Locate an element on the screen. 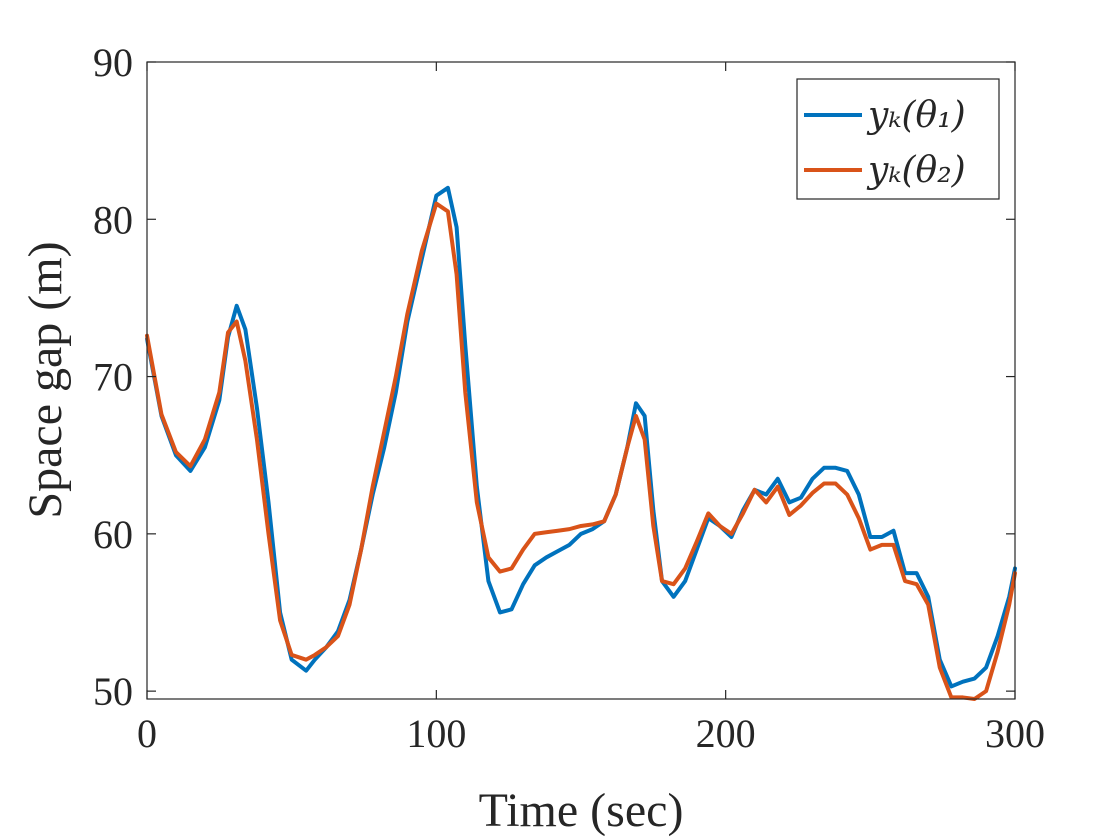 The height and width of the screenshot is (840, 1120). legend-box is located at coordinates (898, 139).